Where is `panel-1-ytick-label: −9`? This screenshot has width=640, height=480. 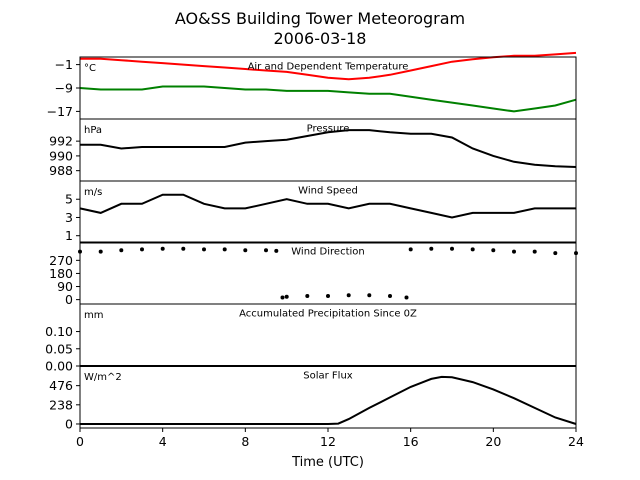 panel-1-ytick-label: −9 is located at coordinates (64, 88).